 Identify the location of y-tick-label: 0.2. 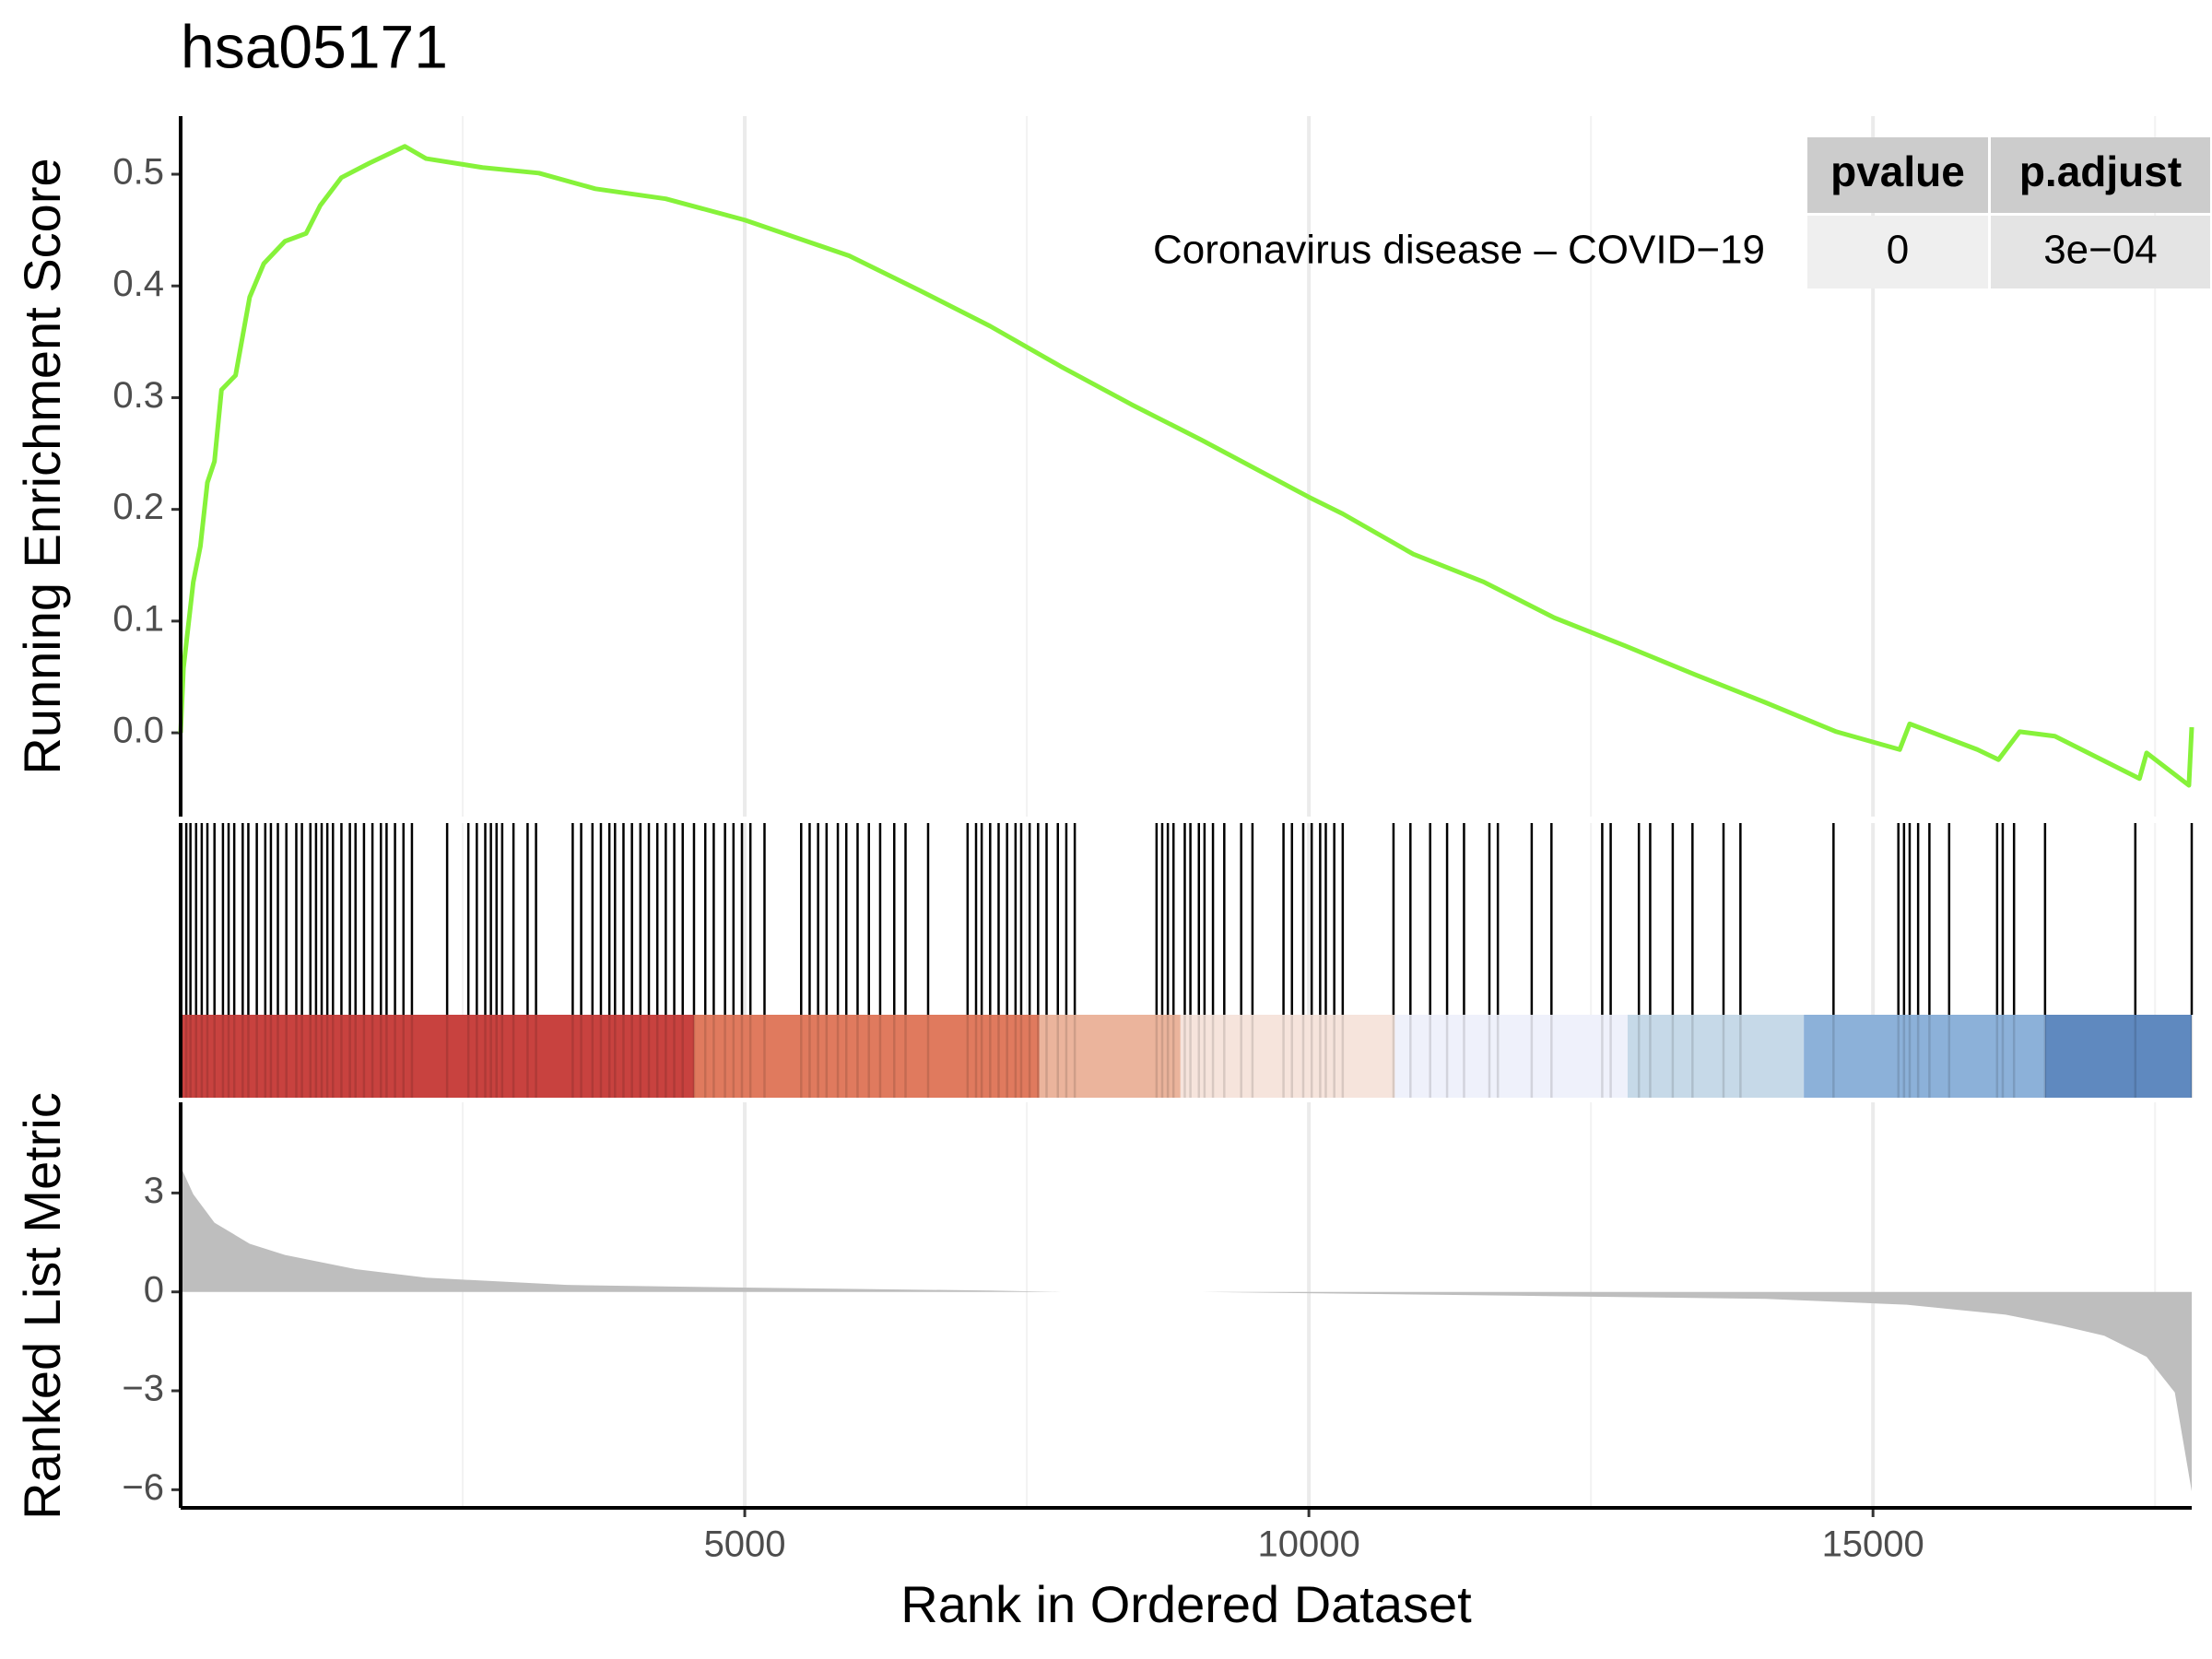
(138, 507).